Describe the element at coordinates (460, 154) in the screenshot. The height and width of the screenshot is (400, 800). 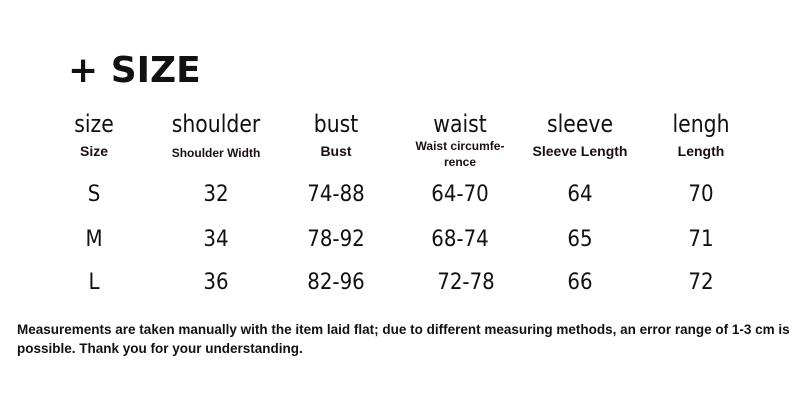
I see `column-subheader: Waist circumfe-rence` at that location.